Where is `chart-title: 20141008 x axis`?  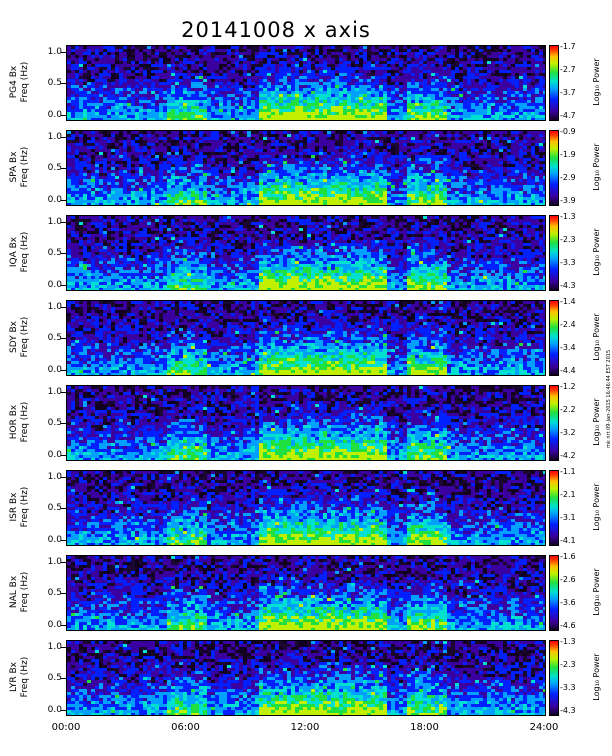
chart-title: 20141008 x axis is located at coordinates (306, 30).